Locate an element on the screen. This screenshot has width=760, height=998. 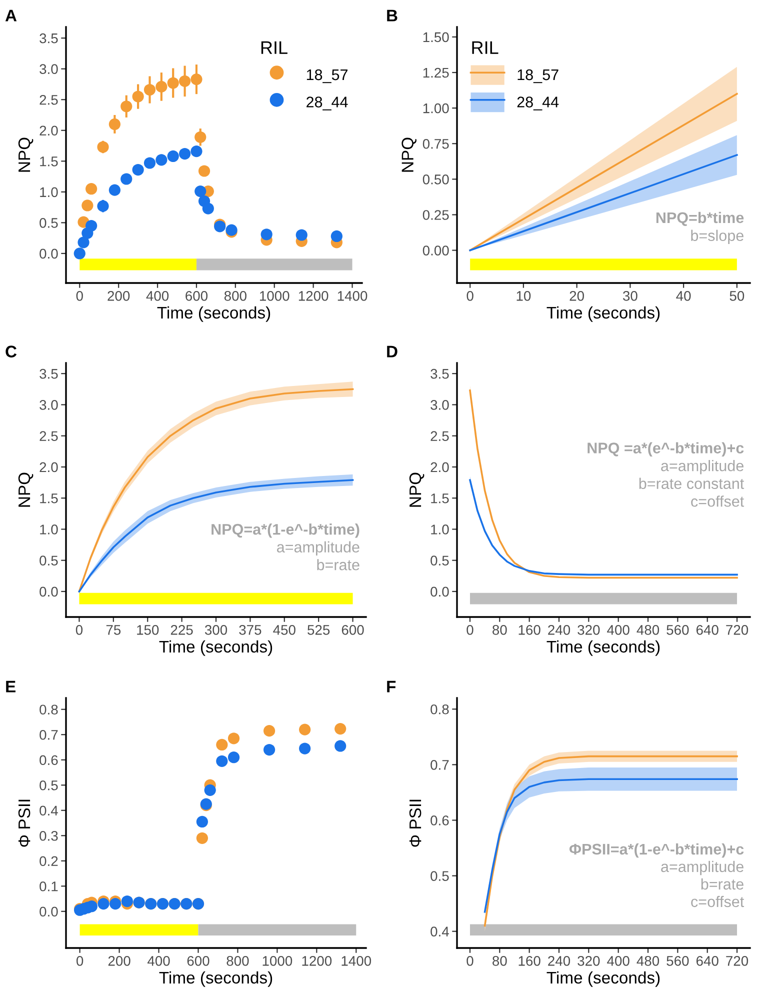
y-tick-label: 1.25 is located at coordinates (436, 73).